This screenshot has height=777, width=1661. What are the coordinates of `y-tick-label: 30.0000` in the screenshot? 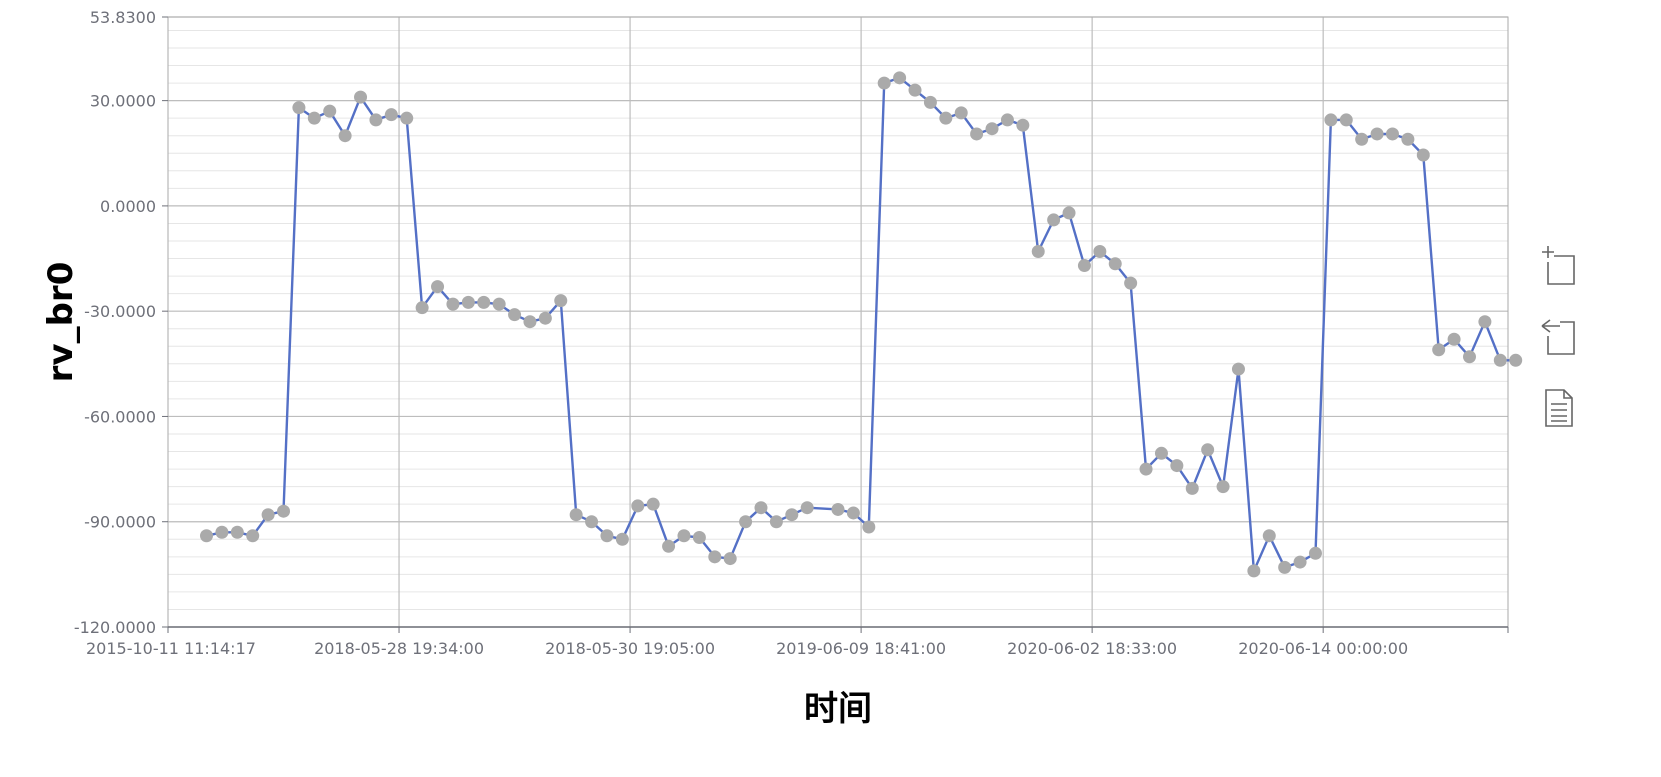 It's located at (123, 101).